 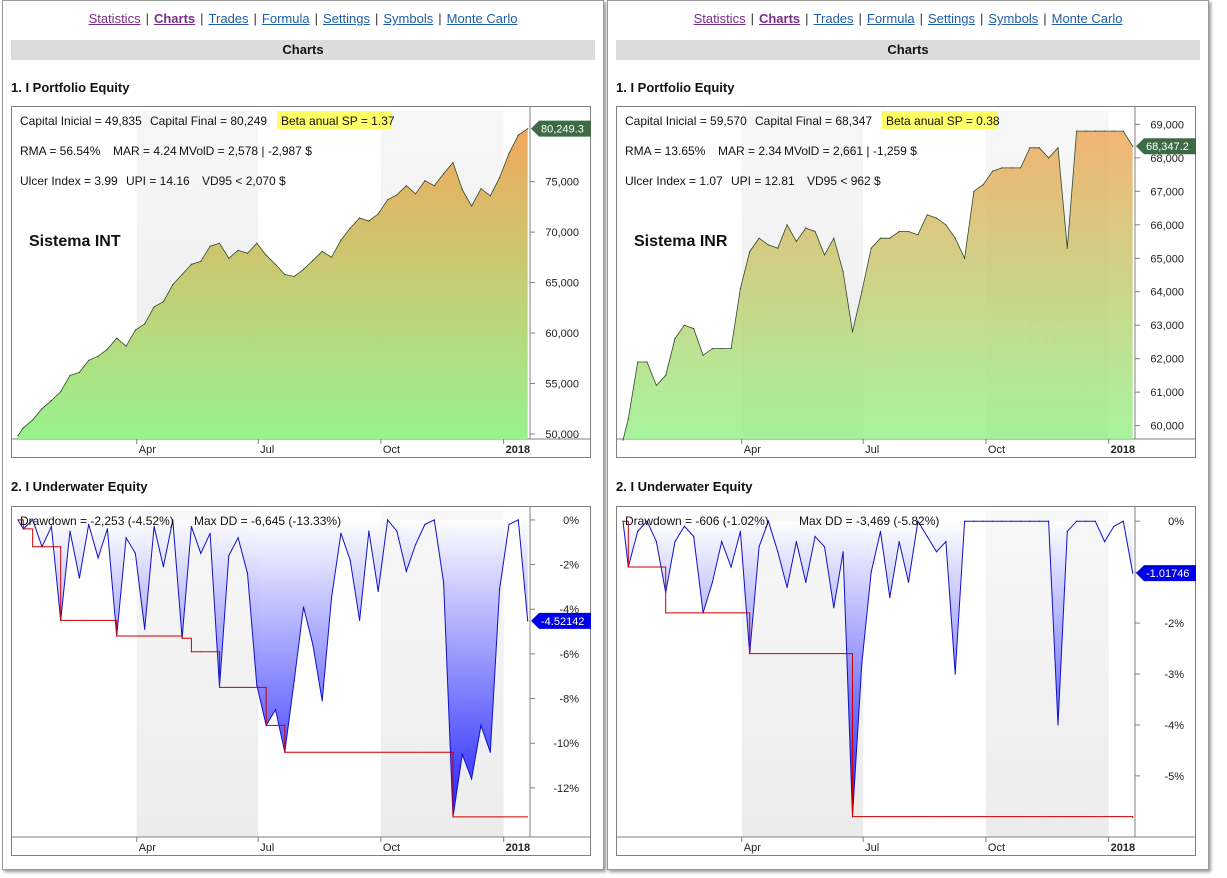 What do you see at coordinates (943, 121) in the screenshot?
I see `stat-beta: Beta anual SP = 0.38` at bounding box center [943, 121].